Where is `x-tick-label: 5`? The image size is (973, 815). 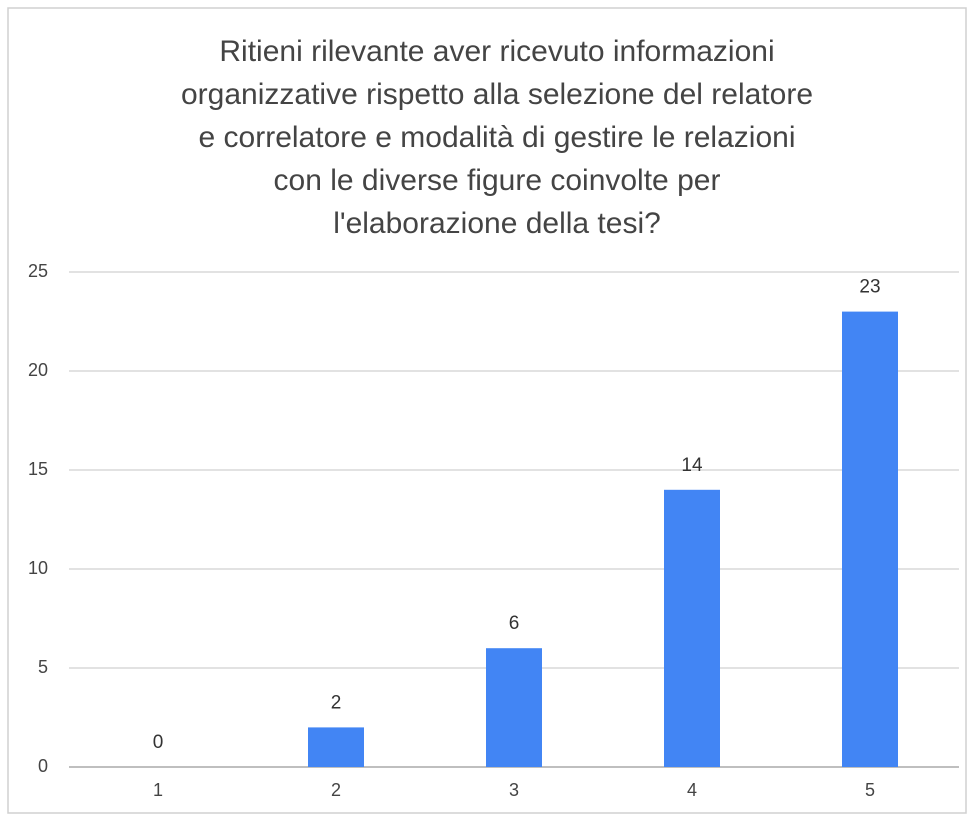
x-tick-label: 5 is located at coordinates (870, 790).